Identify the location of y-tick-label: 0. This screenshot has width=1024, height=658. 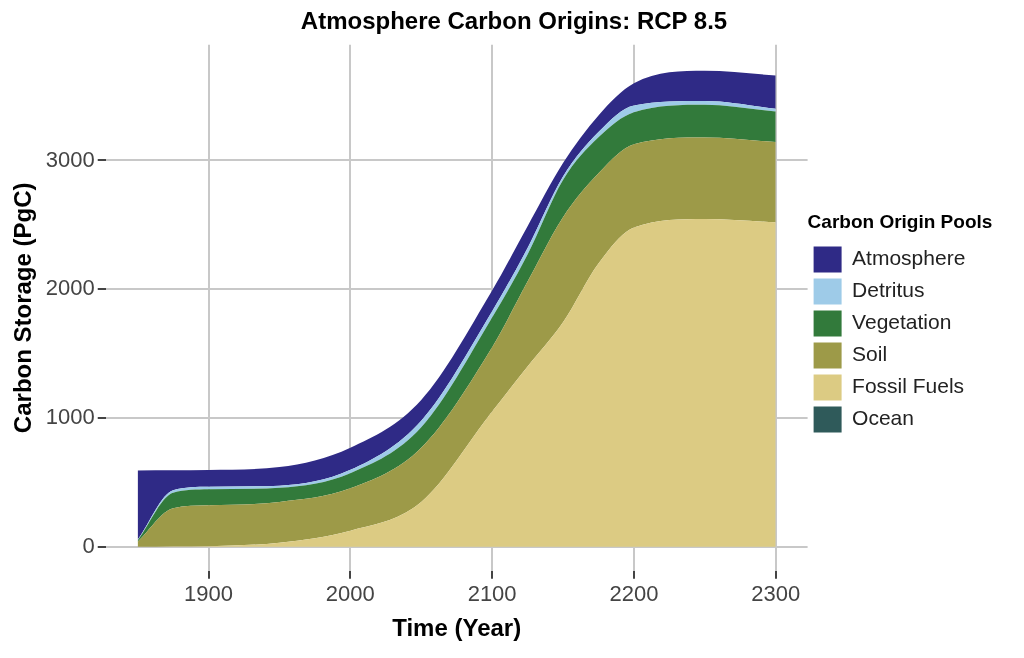
(88, 545).